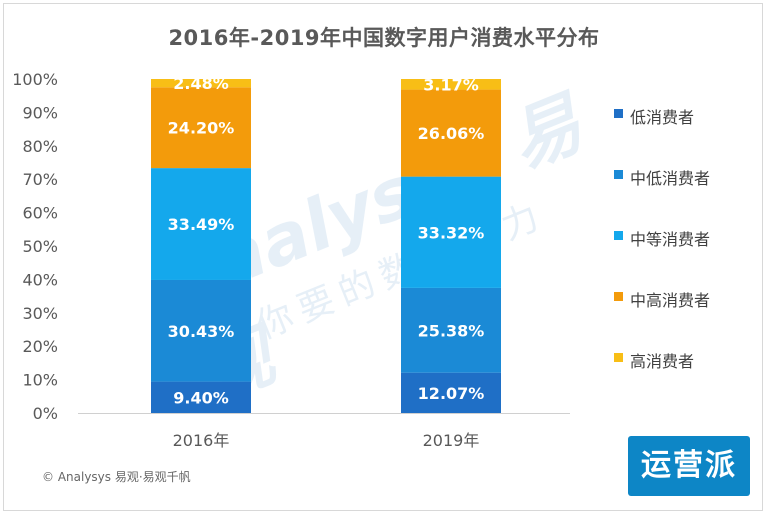 This screenshot has width=768, height=516. I want to click on data-label: 33.32%, so click(451, 232).